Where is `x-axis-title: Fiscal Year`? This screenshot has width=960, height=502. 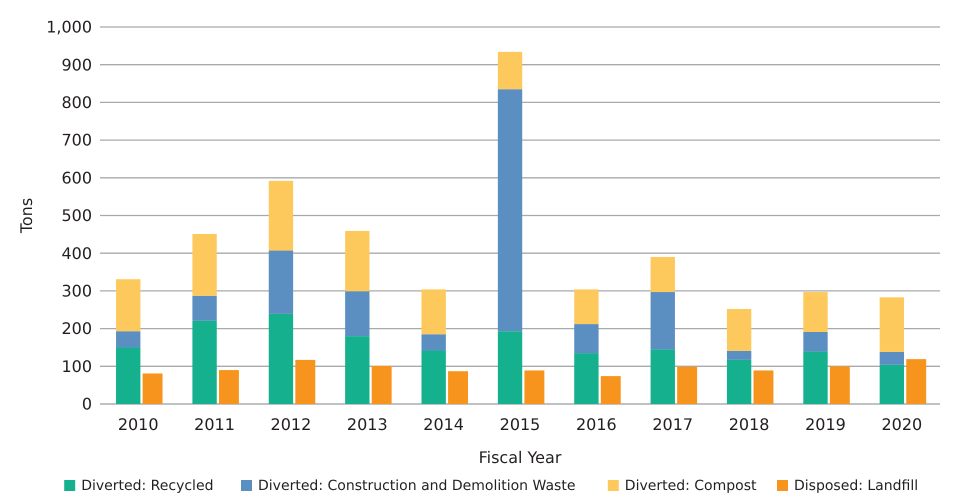
x-axis-title: Fiscal Year is located at coordinates (520, 457).